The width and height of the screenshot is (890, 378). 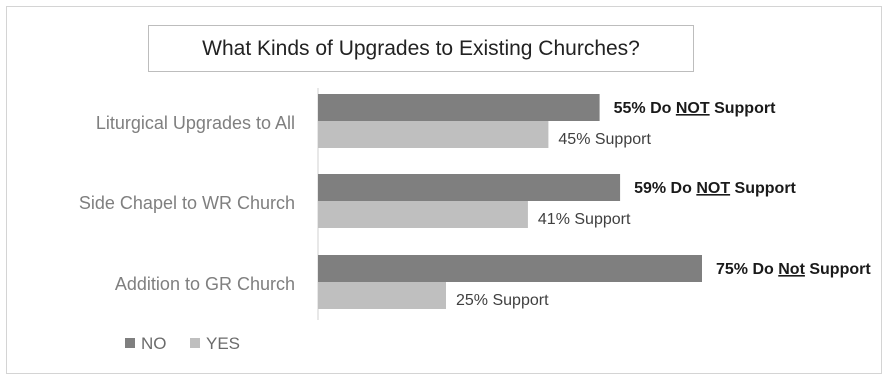 I want to click on data-label-no: 55% Do NOT Support, so click(x=695, y=108).